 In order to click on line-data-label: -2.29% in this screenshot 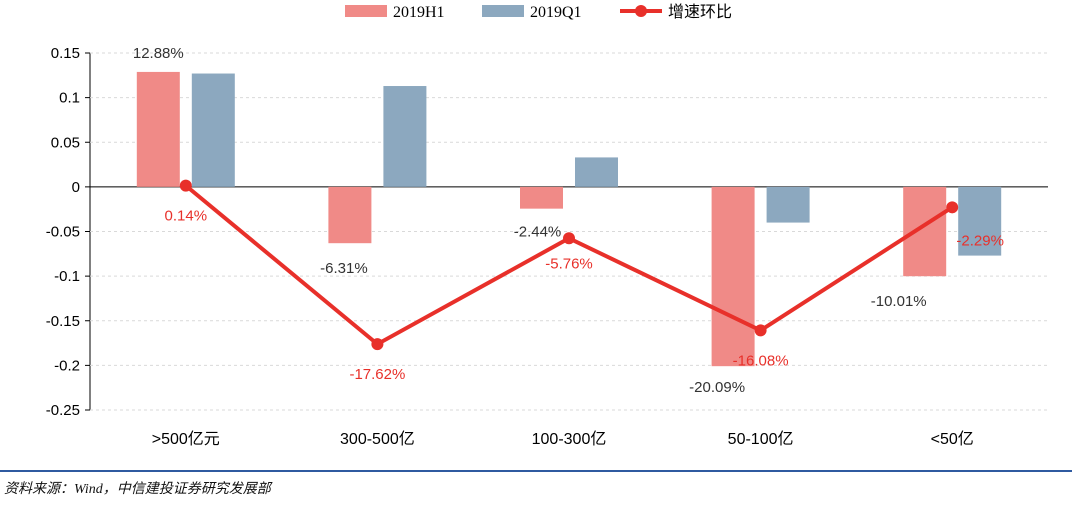, I will do `click(980, 240)`.